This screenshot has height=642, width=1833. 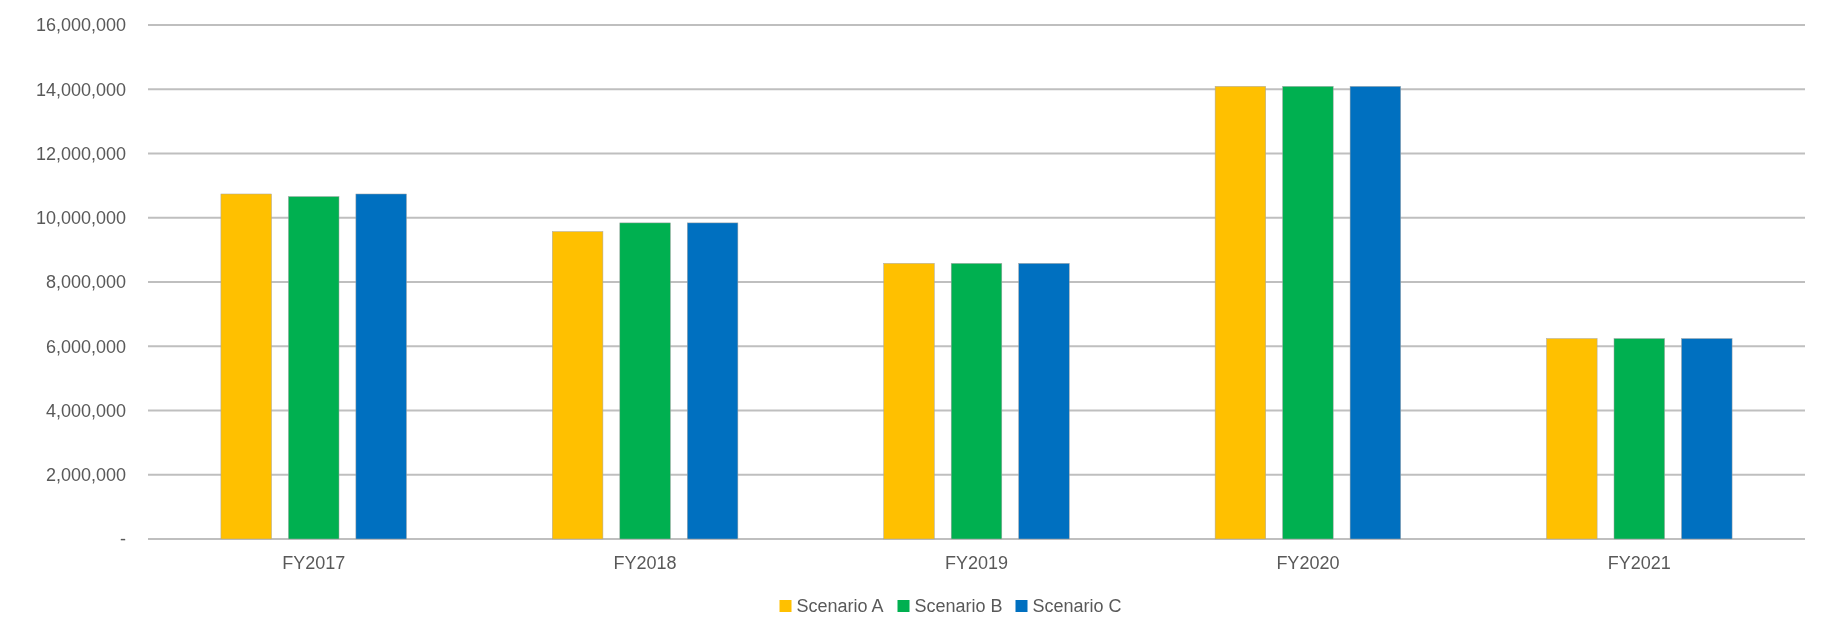 I want to click on legend-label: Scenario C, so click(x=1077, y=606).